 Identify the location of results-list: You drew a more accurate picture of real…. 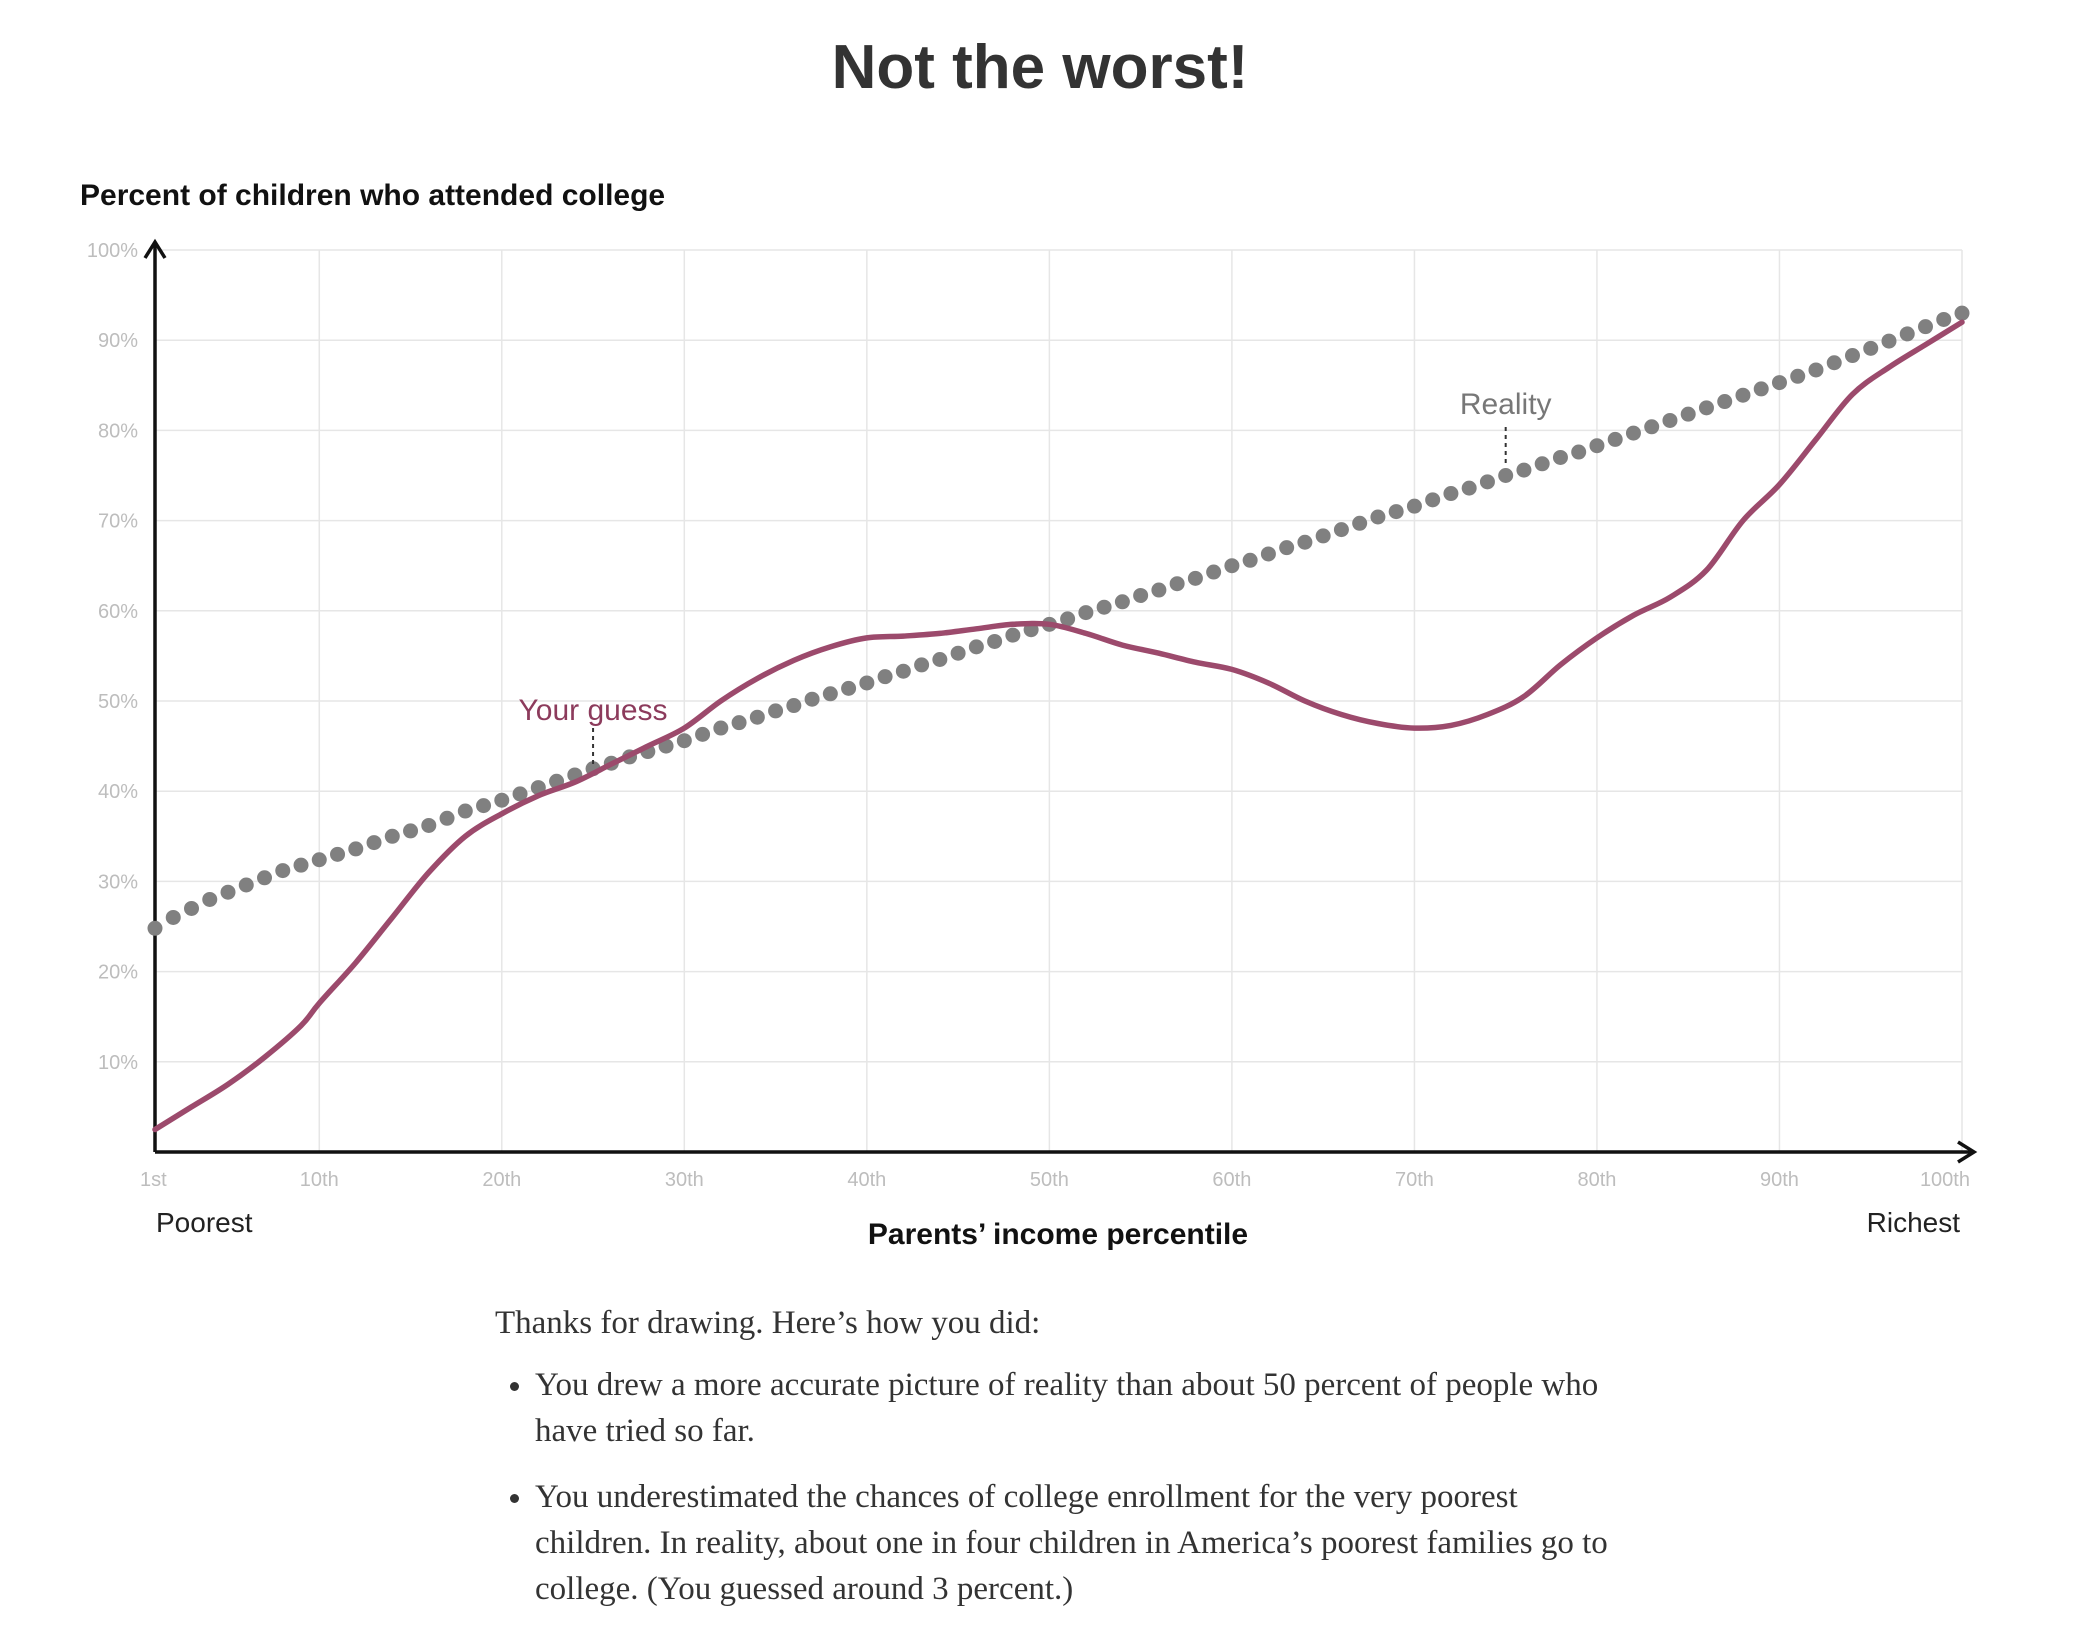
(1065, 1487).